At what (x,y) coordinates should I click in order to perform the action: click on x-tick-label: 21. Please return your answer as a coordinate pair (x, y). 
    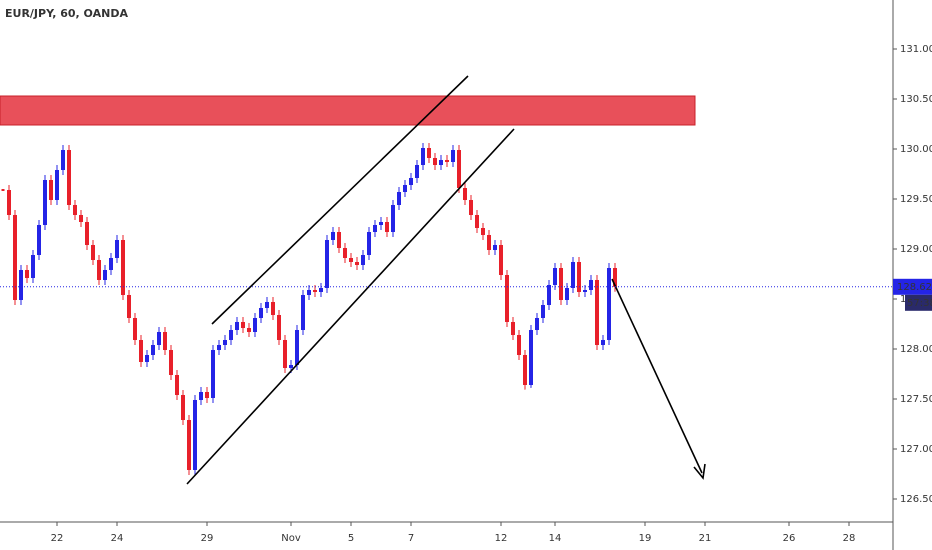
    Looking at the image, I should click on (705, 538).